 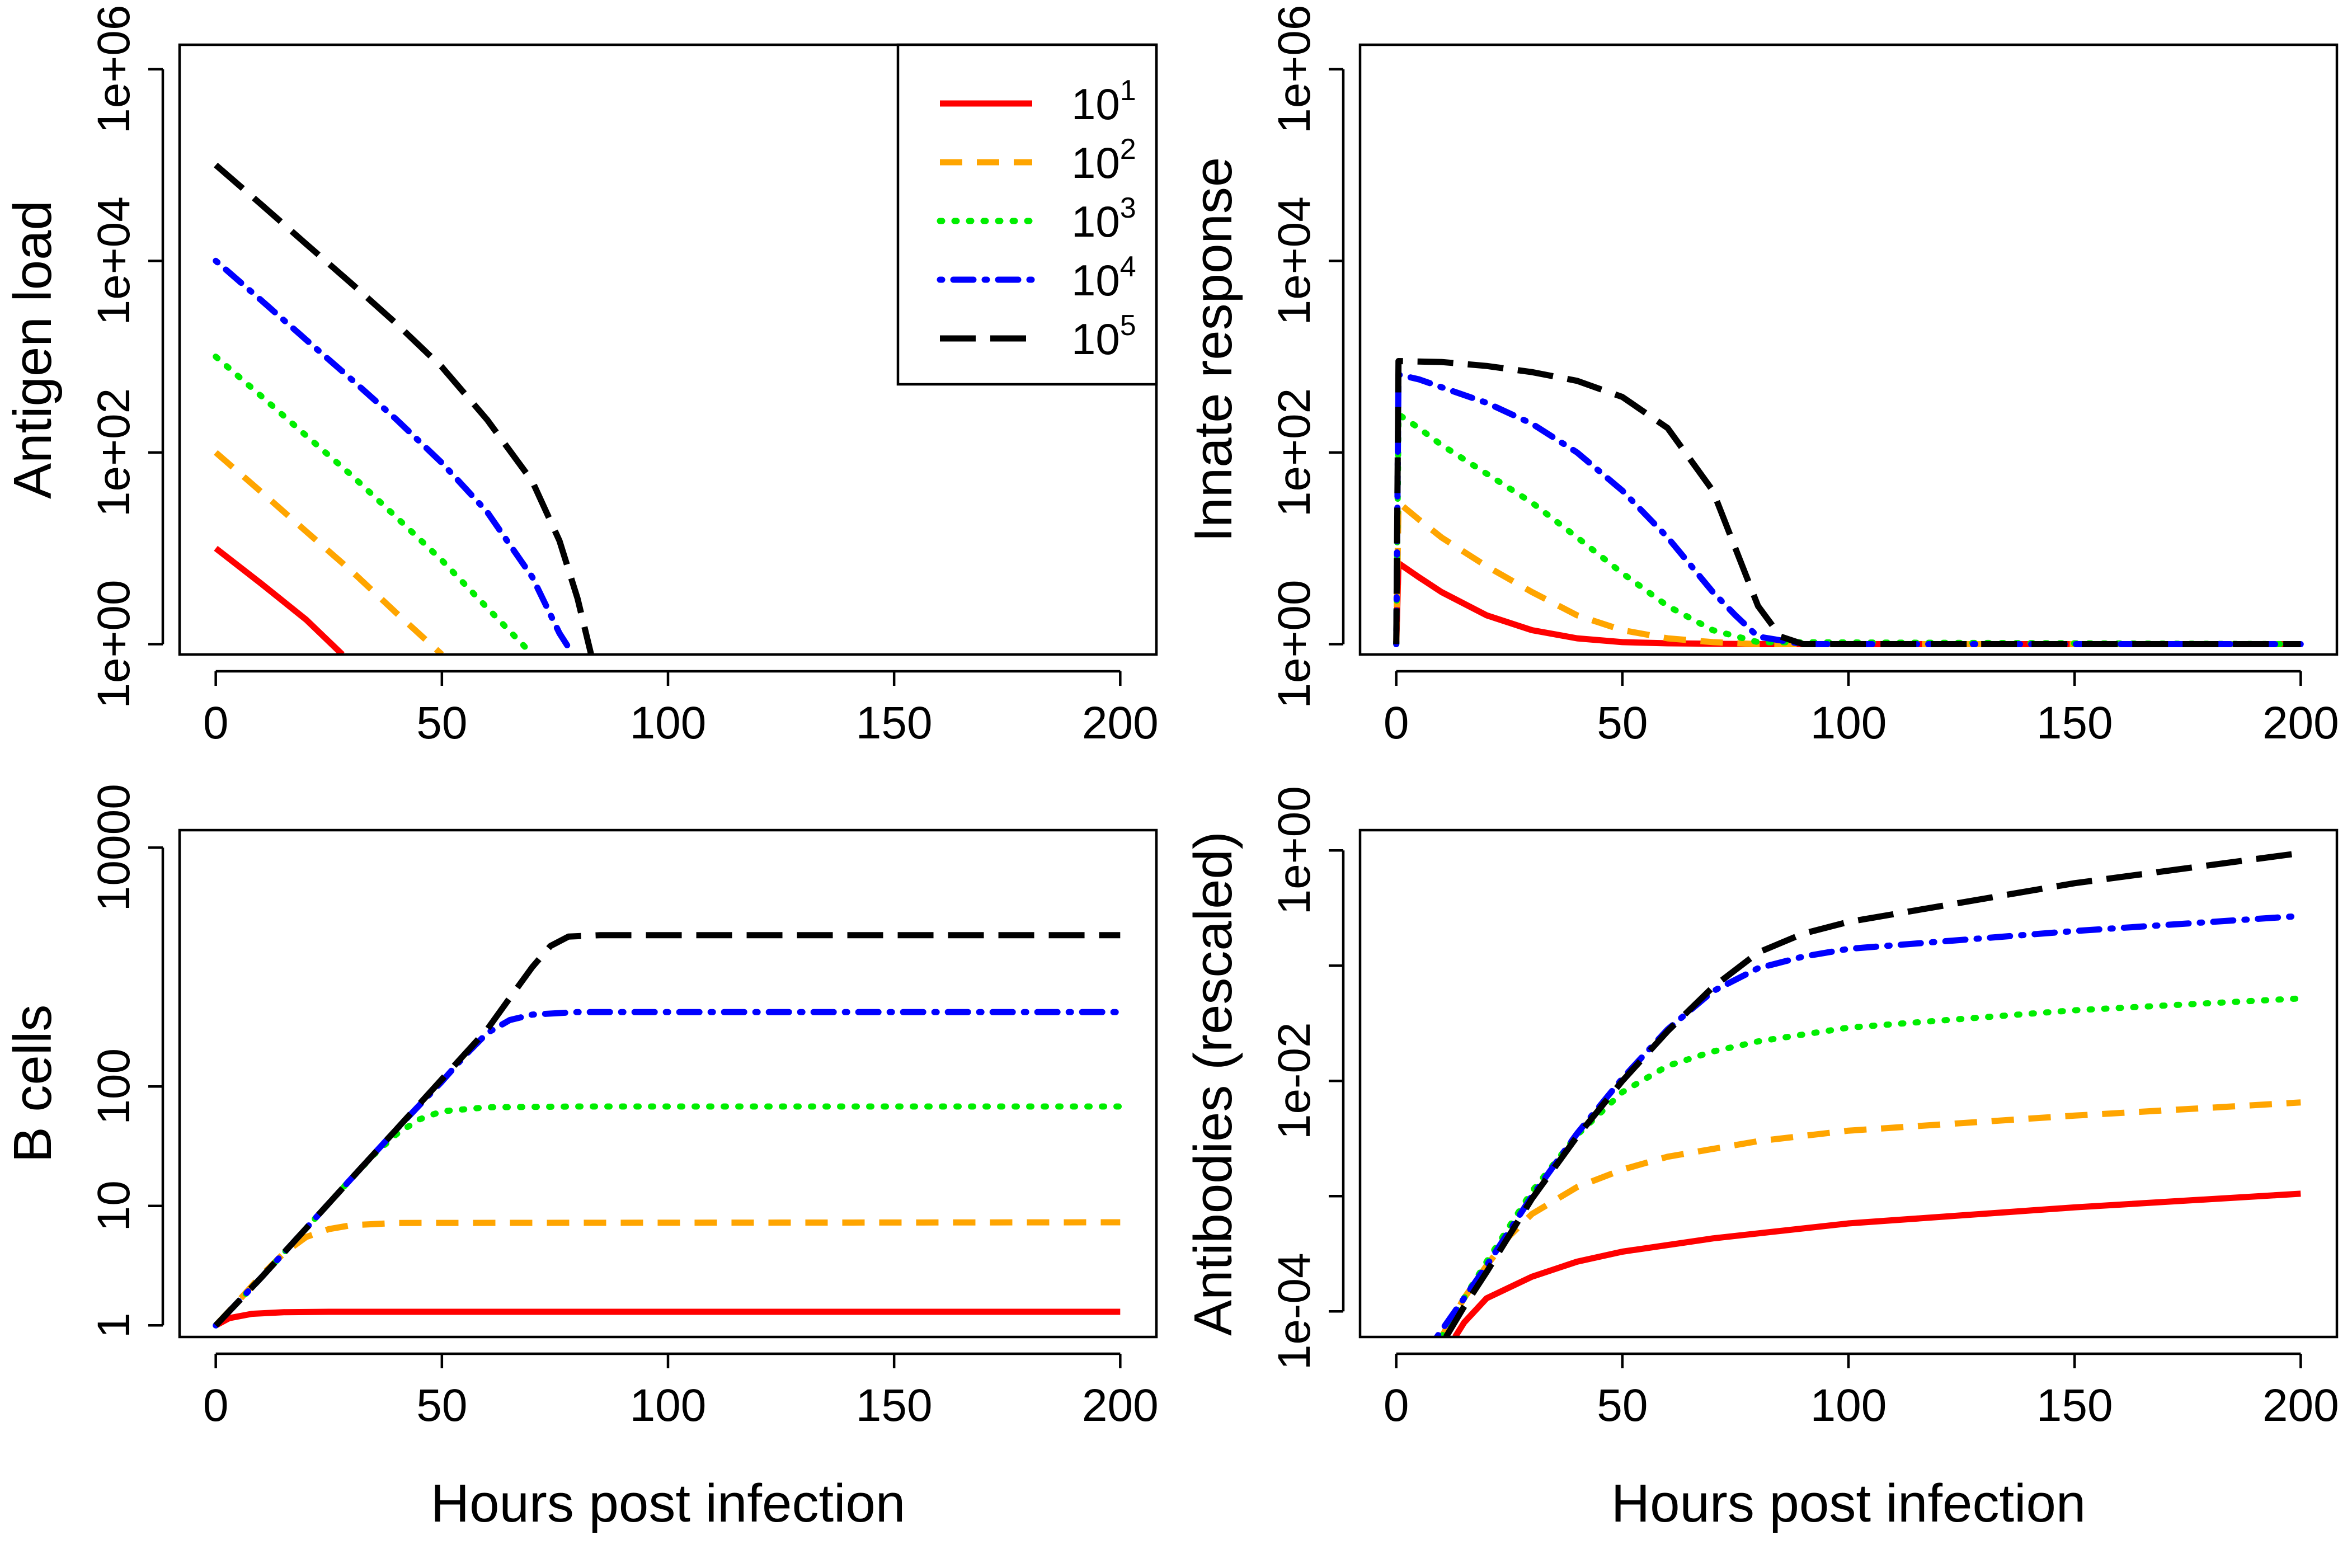 I want to click on legend-label: 102, so click(x=1103, y=160).